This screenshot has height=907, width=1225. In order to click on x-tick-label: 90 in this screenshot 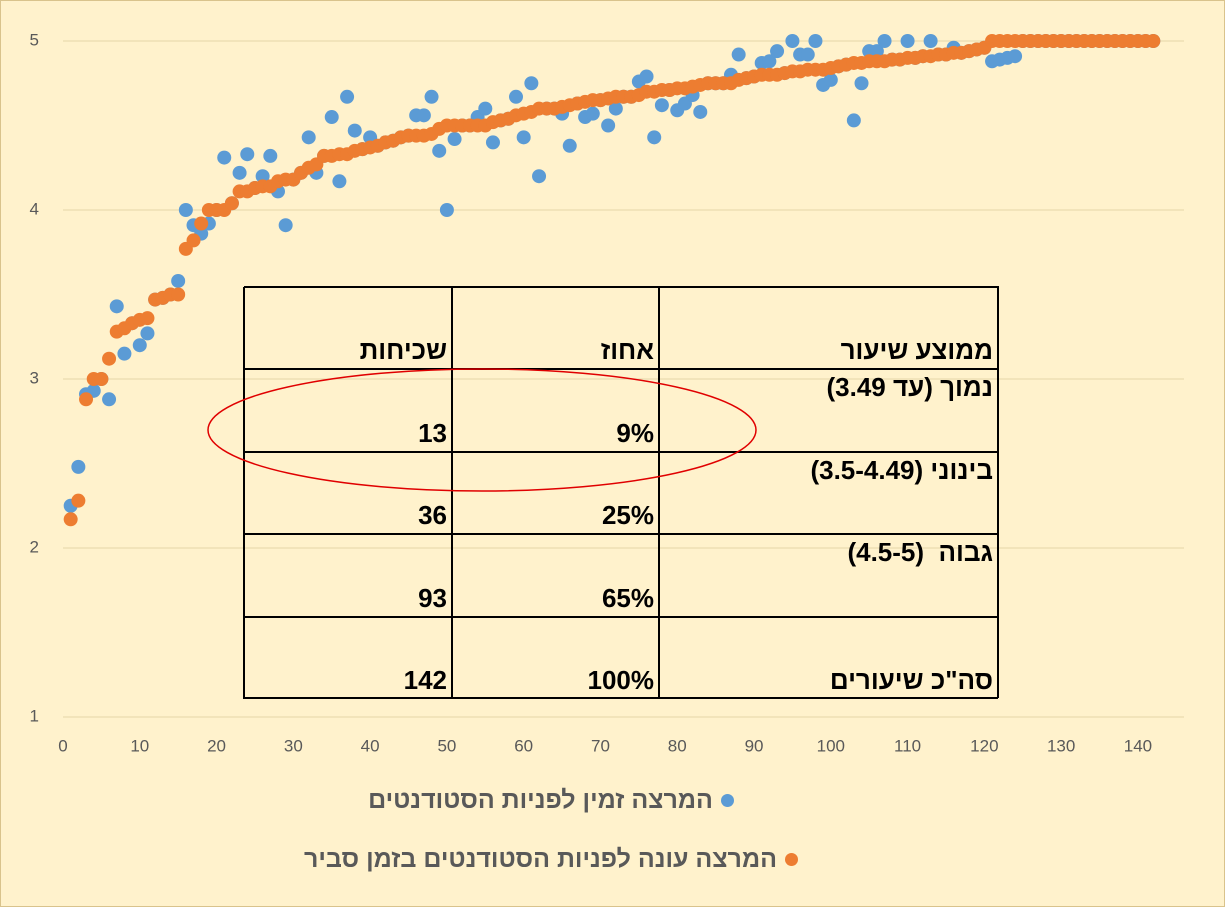, I will do `click(754, 745)`.